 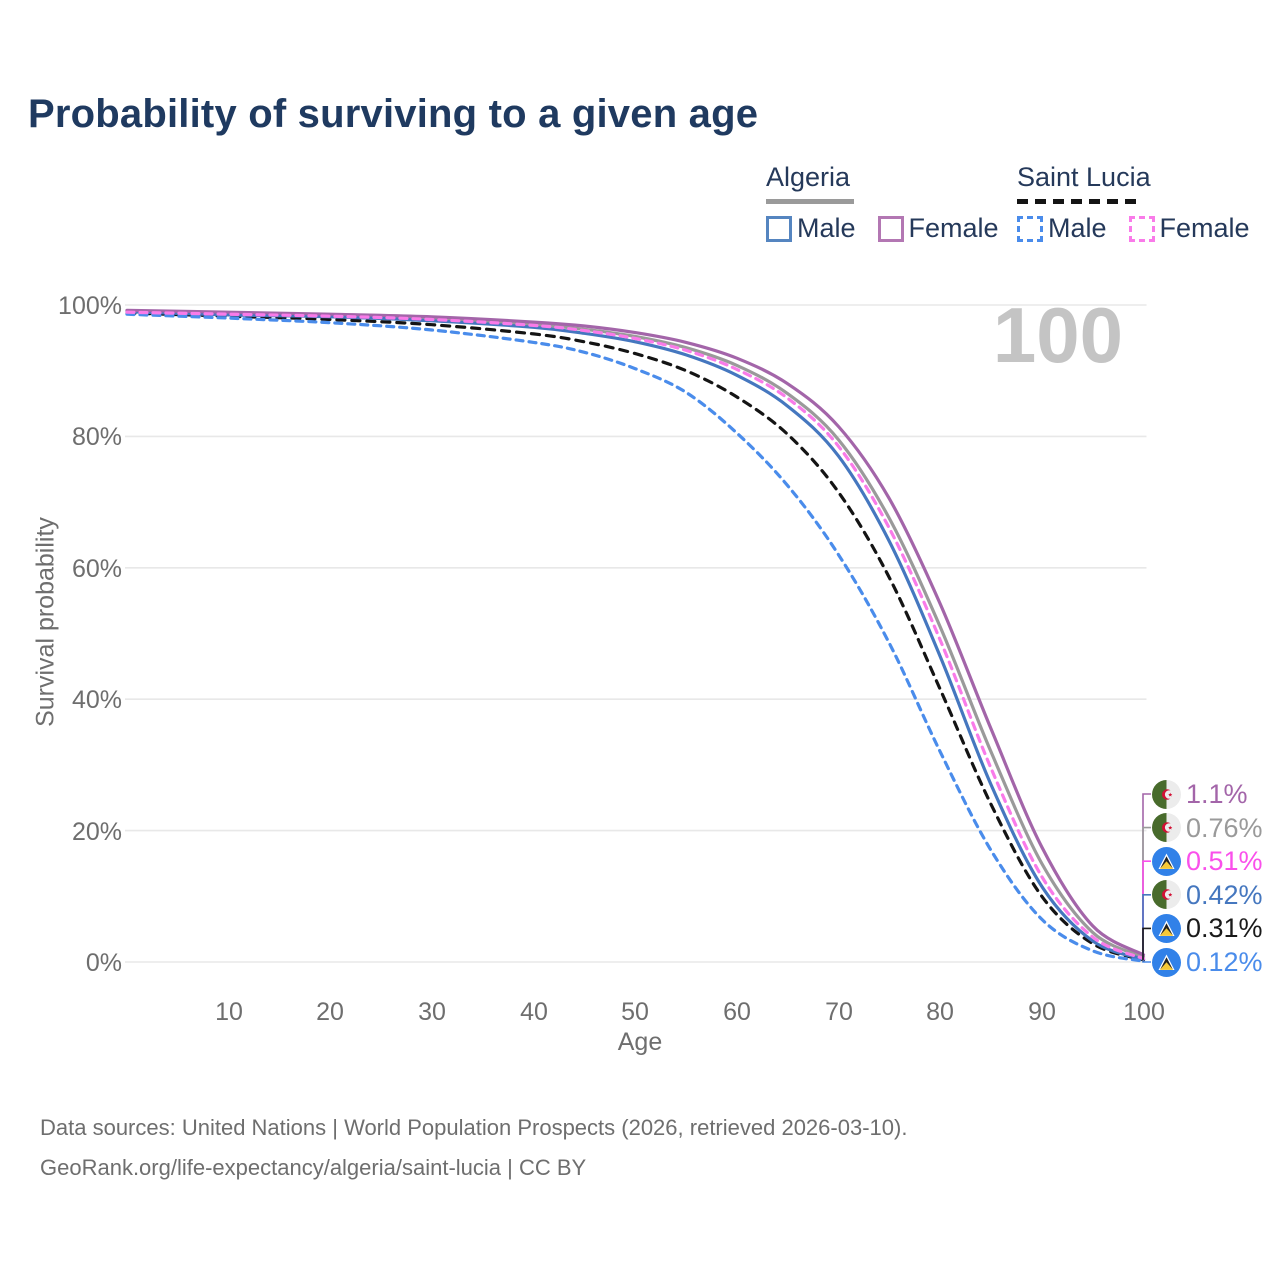 I want to click on x-tick-label-10: 10, so click(x=229, y=1012).